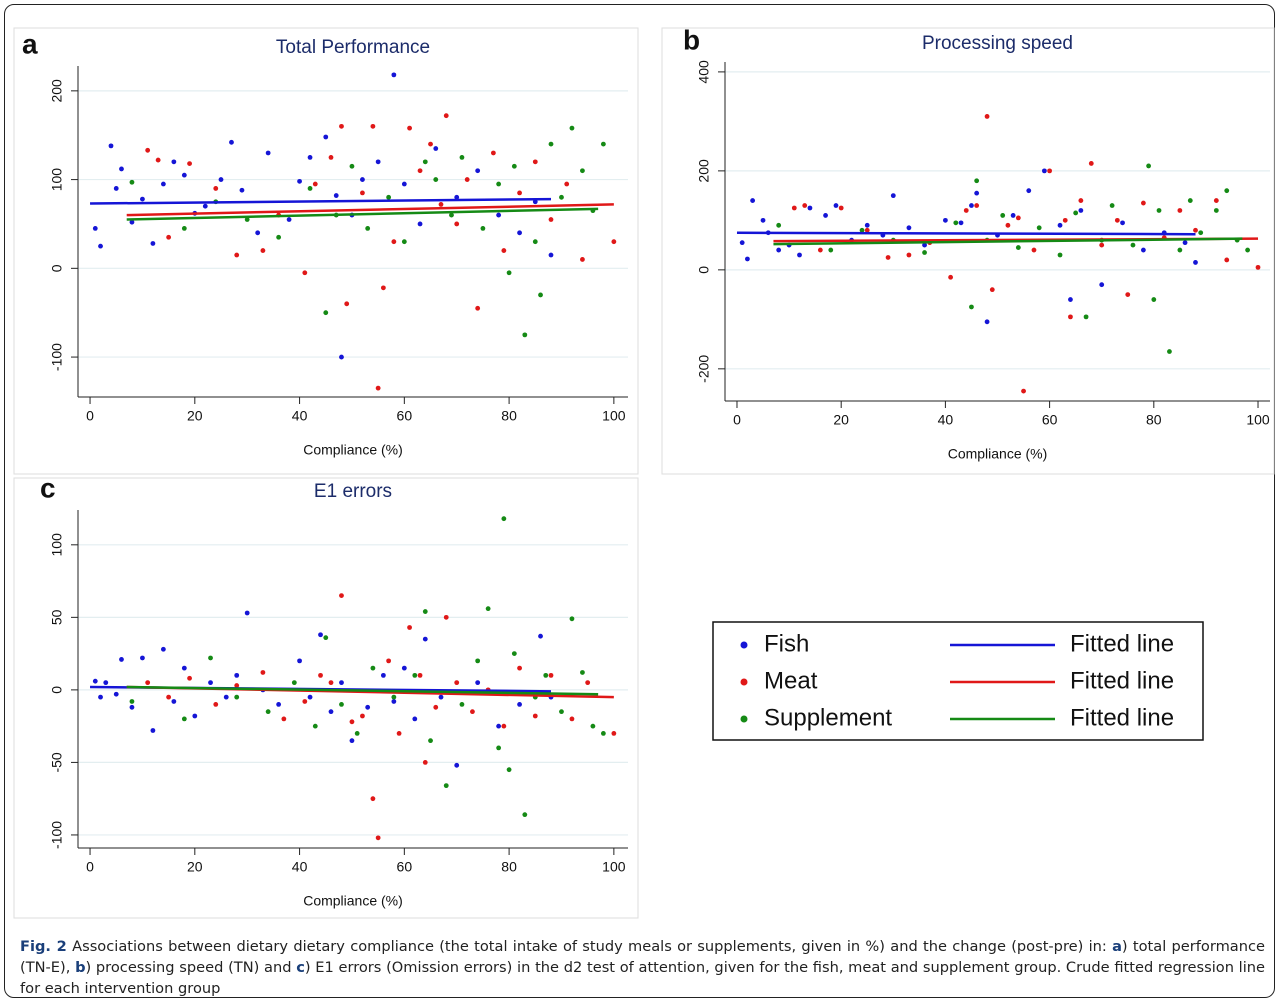  Describe the element at coordinates (791, 680) in the screenshot. I see `legend-label: Meat` at that location.